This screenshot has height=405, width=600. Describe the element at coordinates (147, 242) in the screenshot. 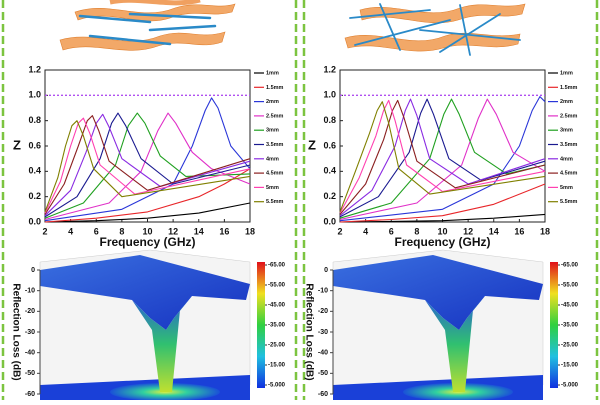

I see `x-axis-label: Frequency (GHz)` at that location.